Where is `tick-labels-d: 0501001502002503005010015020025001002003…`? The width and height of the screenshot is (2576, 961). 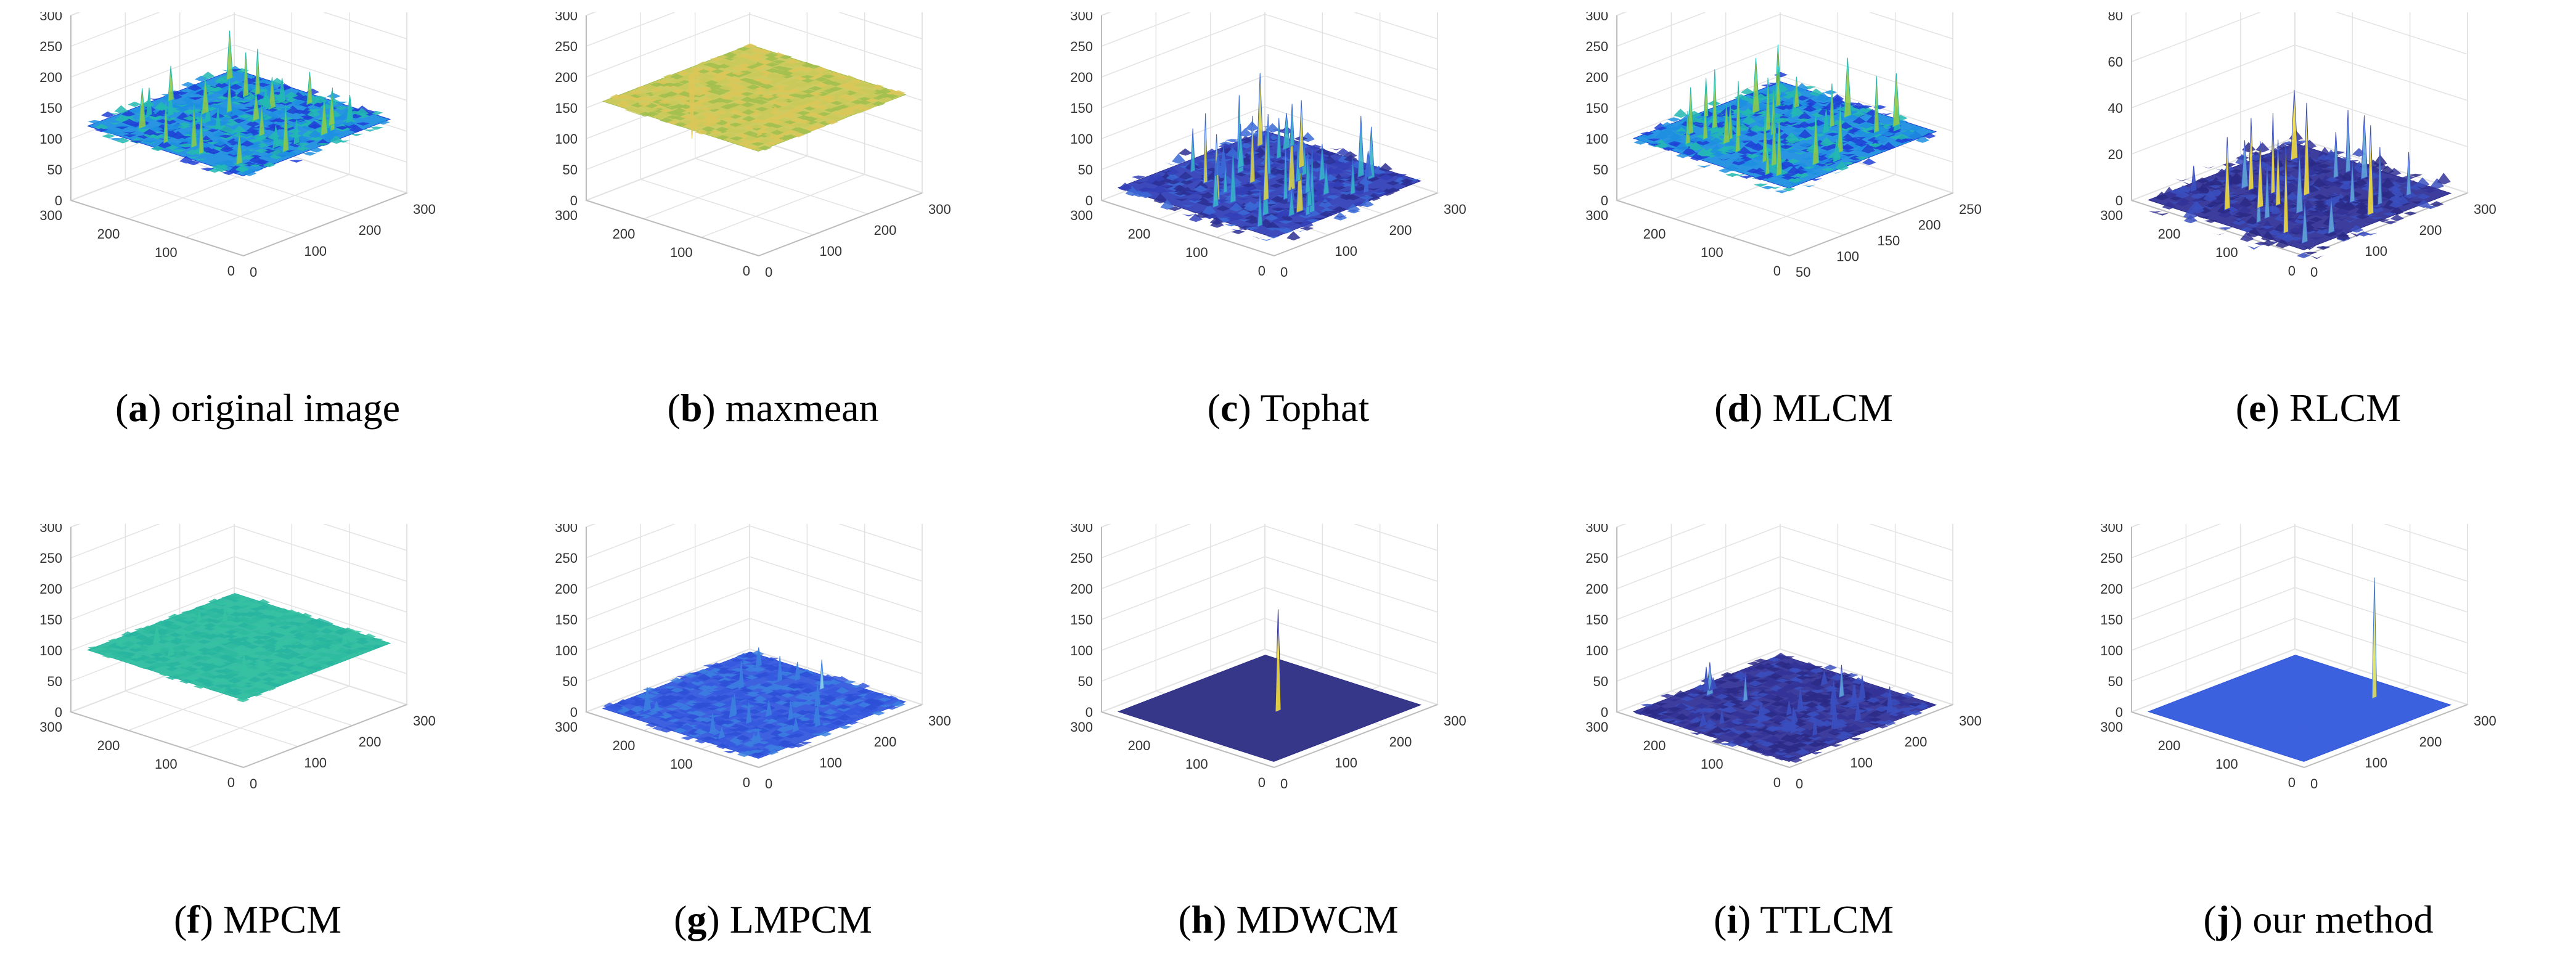
tick-labels-d: 0501001502002503005010015020025001002003… is located at coordinates (1783, 146).